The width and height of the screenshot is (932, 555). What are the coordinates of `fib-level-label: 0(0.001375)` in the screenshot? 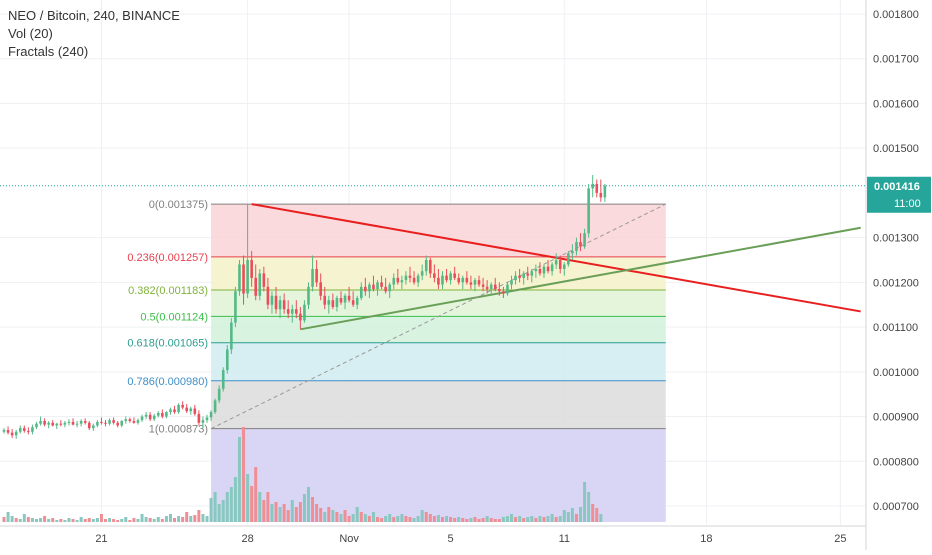 It's located at (178, 205).